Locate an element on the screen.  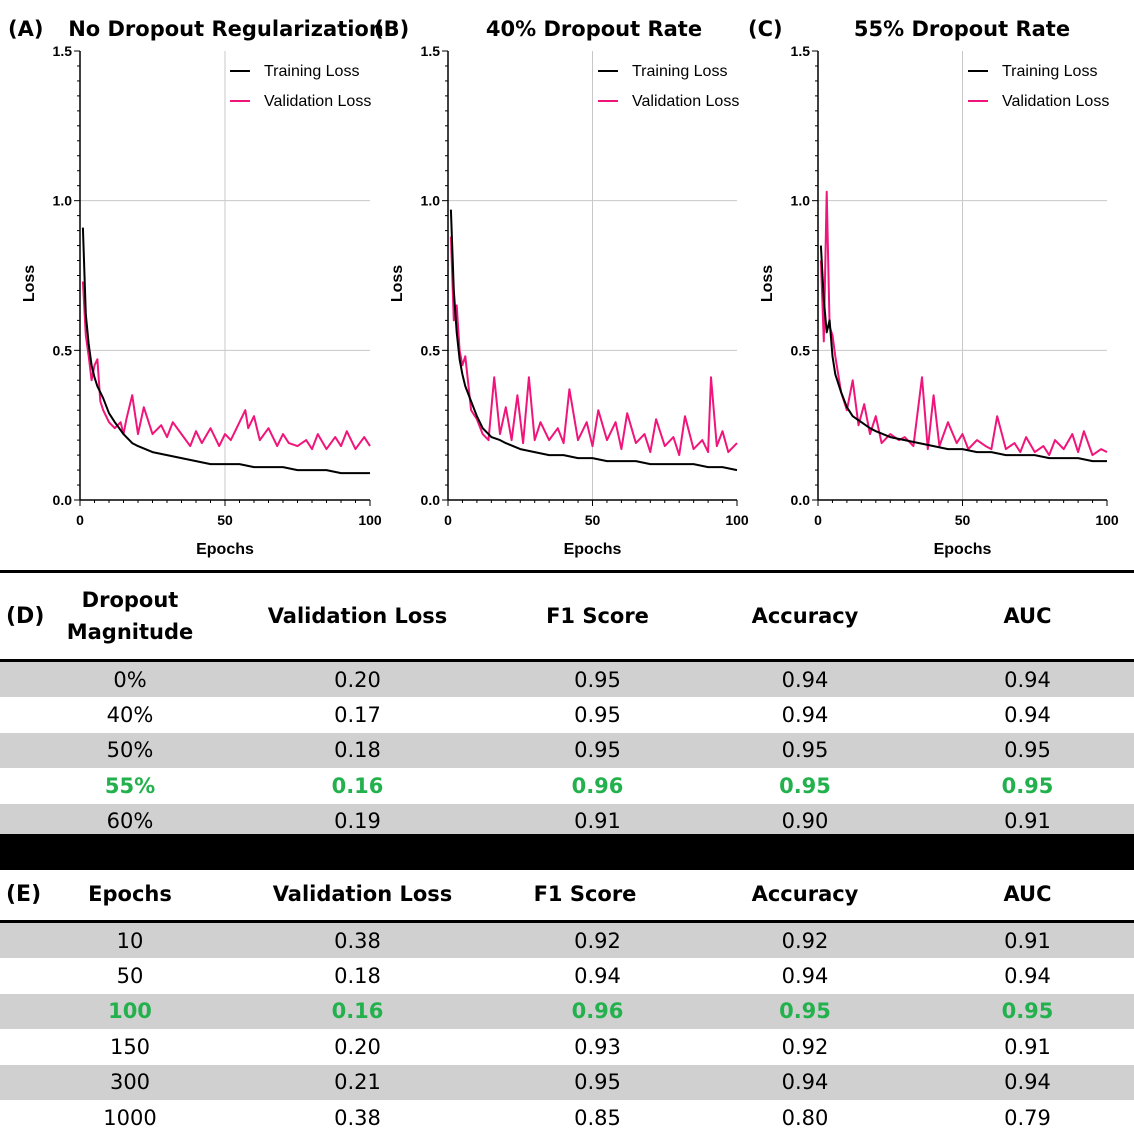
chart-title: 55% Dropout Rate is located at coordinates (962, 29).